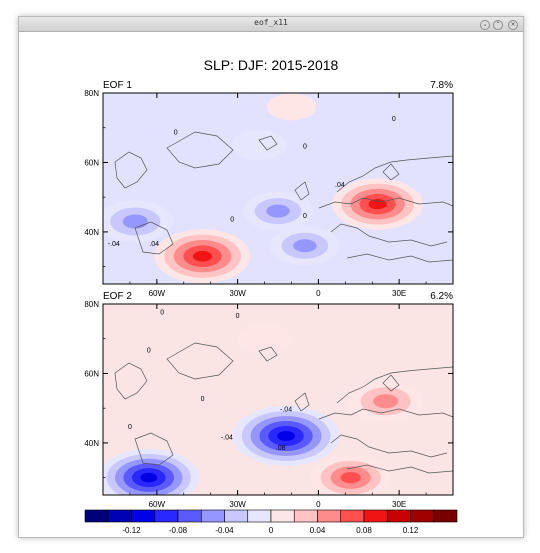 The width and height of the screenshot is (540, 553). What do you see at coordinates (305, 216) in the screenshot?
I see `eof1-contour-label-4: 0` at bounding box center [305, 216].